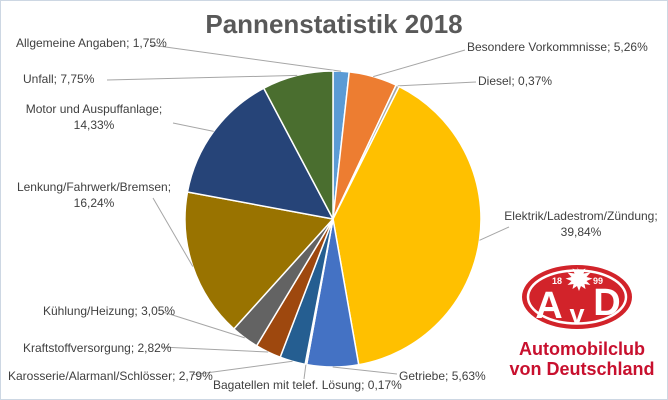 Image resolution: width=668 pixels, height=400 pixels. I want to click on pie-label-3: Diesel; 0,37%, so click(515, 81).